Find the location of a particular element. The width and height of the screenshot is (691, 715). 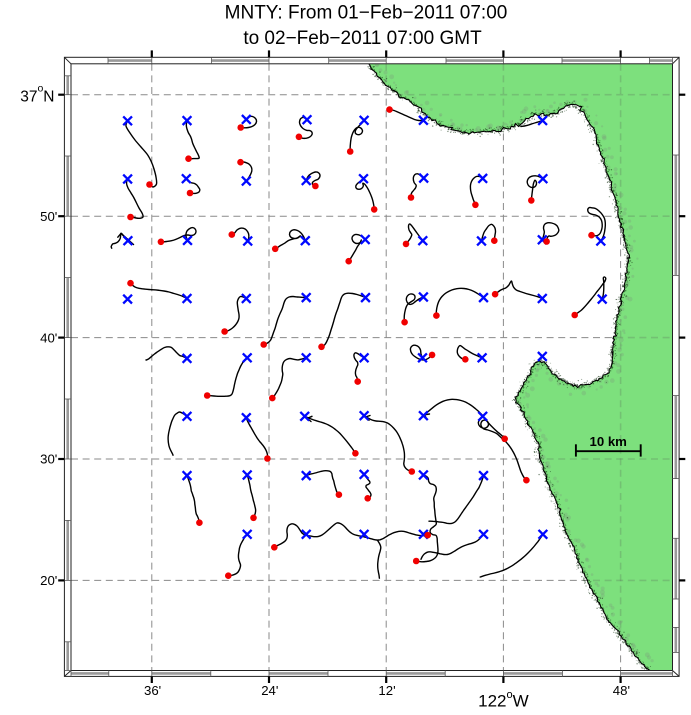

svg-text: MNTY: From 01−Feb−2011 07:00 is located at coordinates (366, 12).